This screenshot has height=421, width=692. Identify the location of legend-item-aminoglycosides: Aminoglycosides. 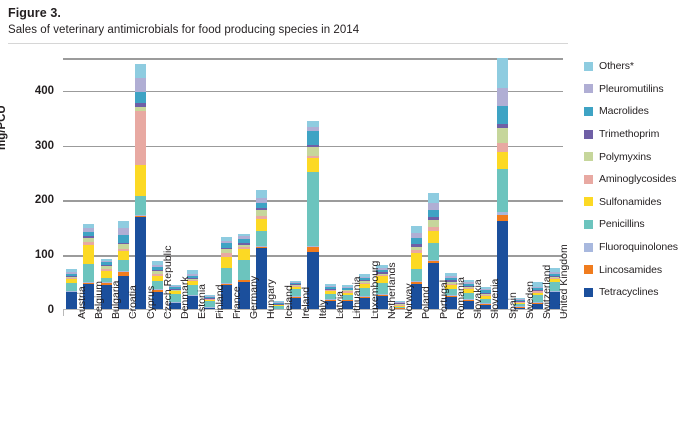
(638, 179).